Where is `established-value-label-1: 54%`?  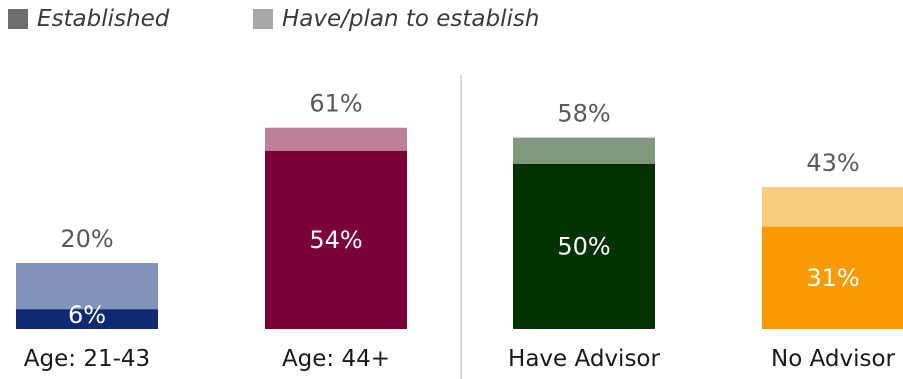
established-value-label-1: 54% is located at coordinates (335, 240).